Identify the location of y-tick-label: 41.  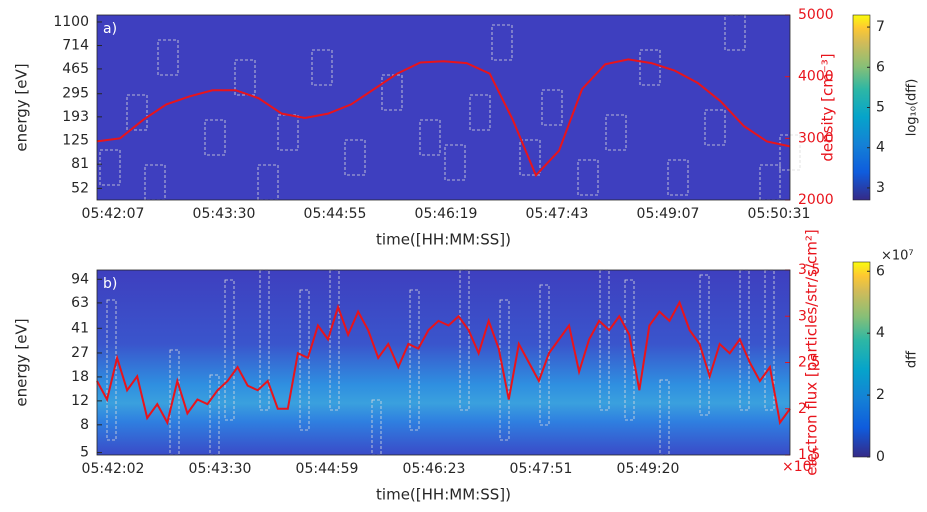
(80, 328).